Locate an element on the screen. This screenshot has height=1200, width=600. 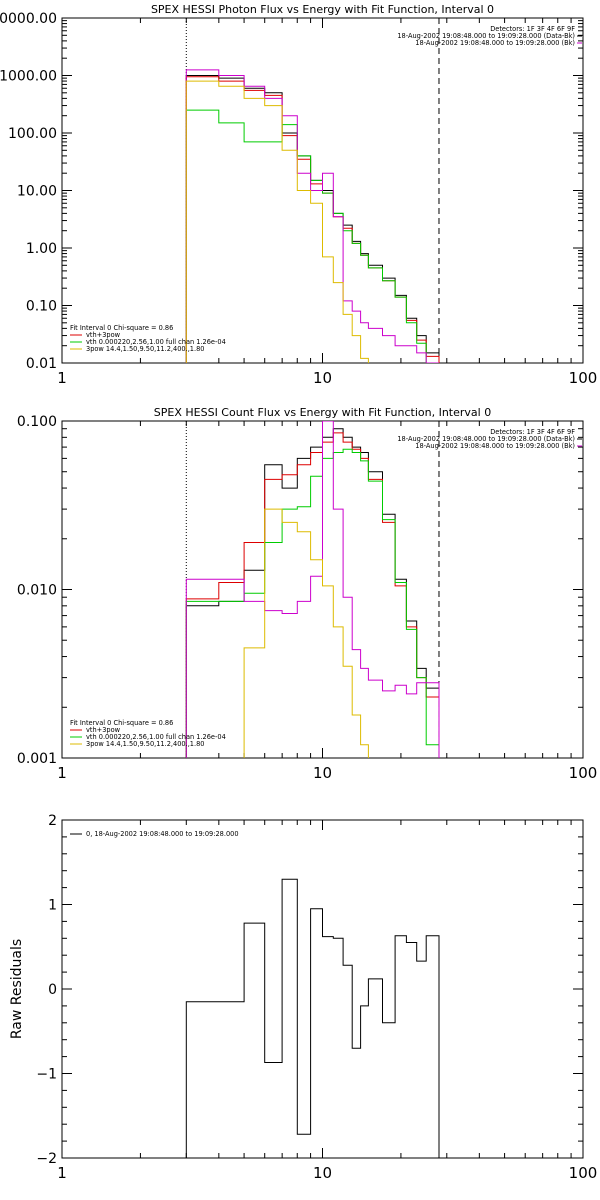
y-tick-label: 10.00 is located at coordinates (37, 192).